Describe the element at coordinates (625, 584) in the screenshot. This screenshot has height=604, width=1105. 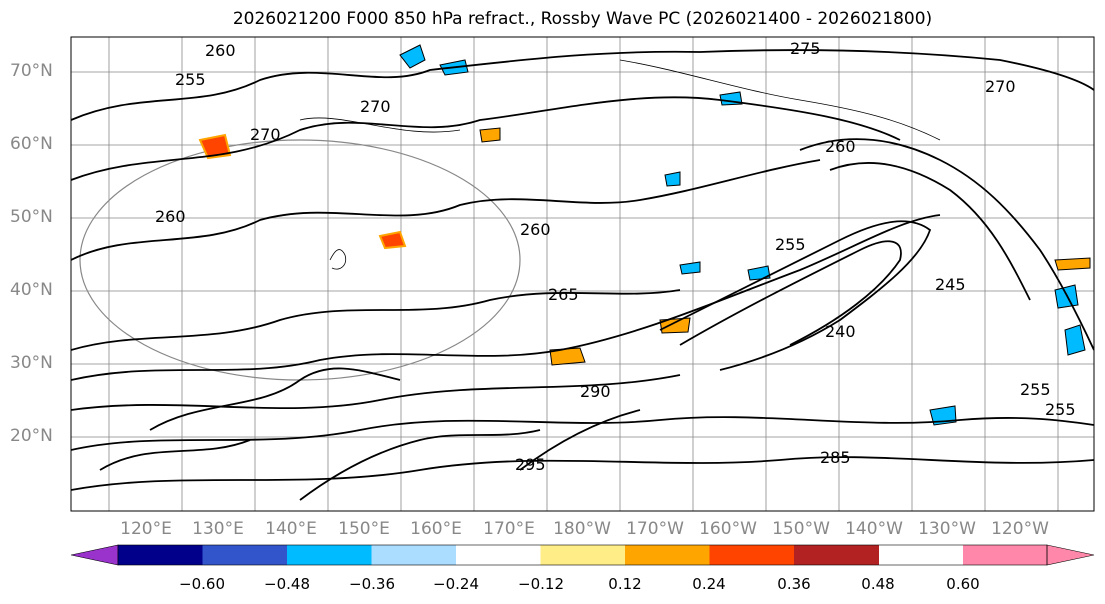
I see `colorbar-tick: 0.12` at that location.